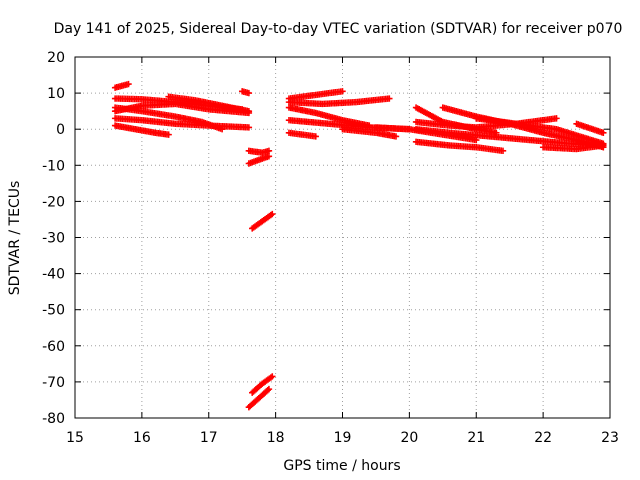  Describe the element at coordinates (409, 438) in the screenshot. I see `x-tick-label: 20` at that location.